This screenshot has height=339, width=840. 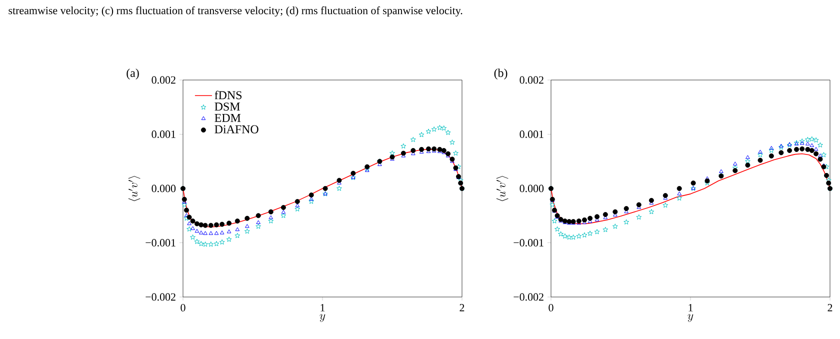 I want to click on legend-label: fDNS, so click(x=228, y=95).